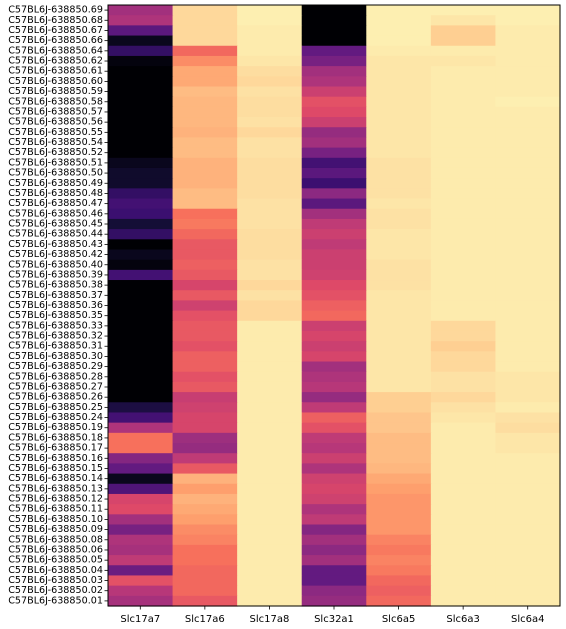 The height and width of the screenshot is (629, 566). Describe the element at coordinates (55, 81) in the screenshot. I see `row-label: C57BL6J-638850.60` at that location.